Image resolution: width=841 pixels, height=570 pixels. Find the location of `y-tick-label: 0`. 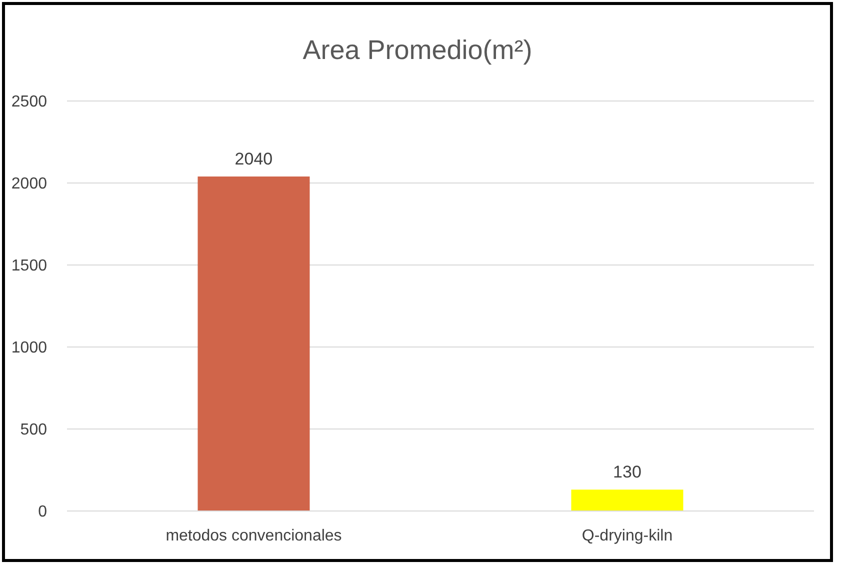

y-tick-label: 0 is located at coordinates (43, 512).